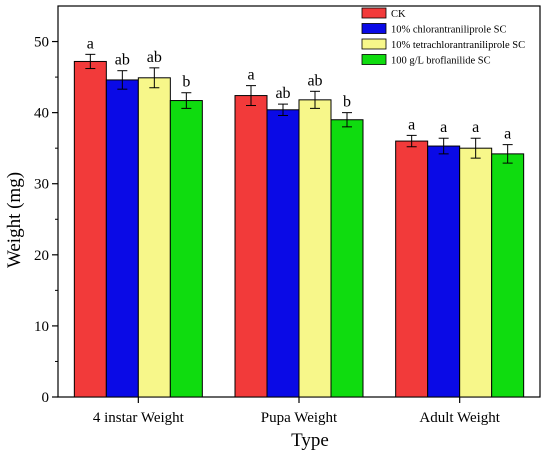 This screenshot has height=458, width=550. Describe the element at coordinates (14, 220) in the screenshot. I see `y-axis-title: Weight (mg)` at that location.